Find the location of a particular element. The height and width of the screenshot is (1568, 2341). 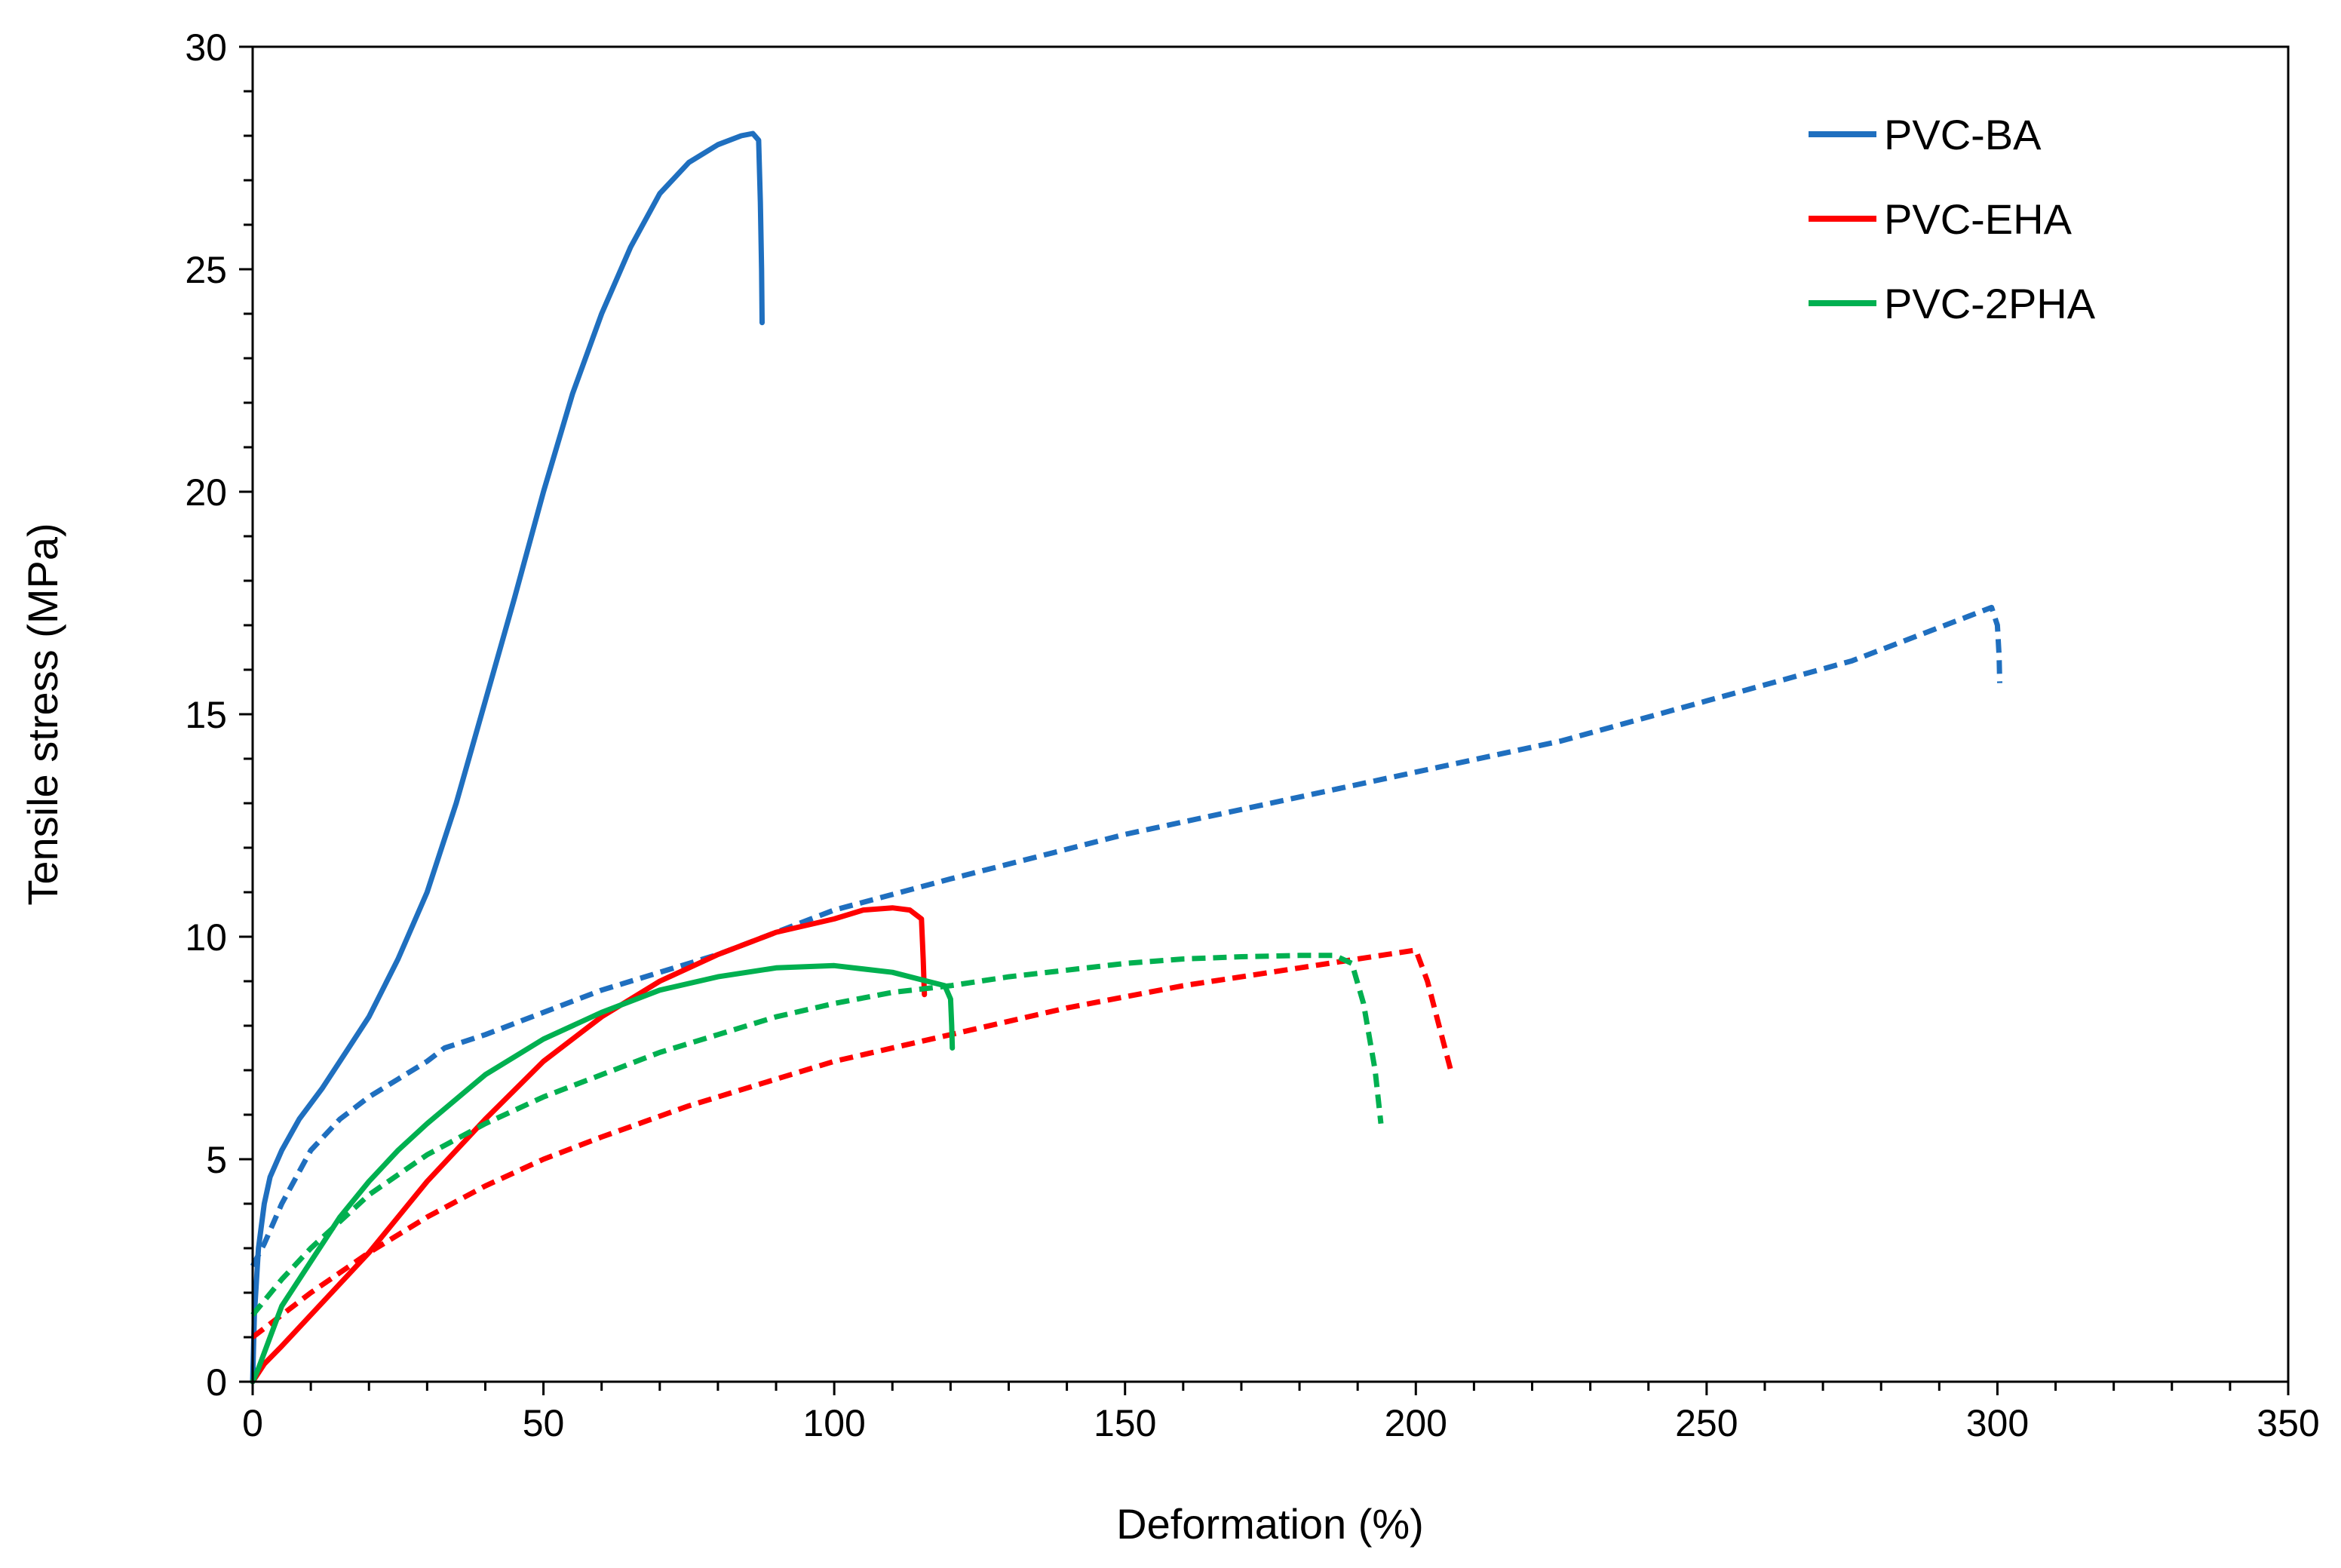

series-line-pvc-2pha-dashed is located at coordinates (817, 1135).